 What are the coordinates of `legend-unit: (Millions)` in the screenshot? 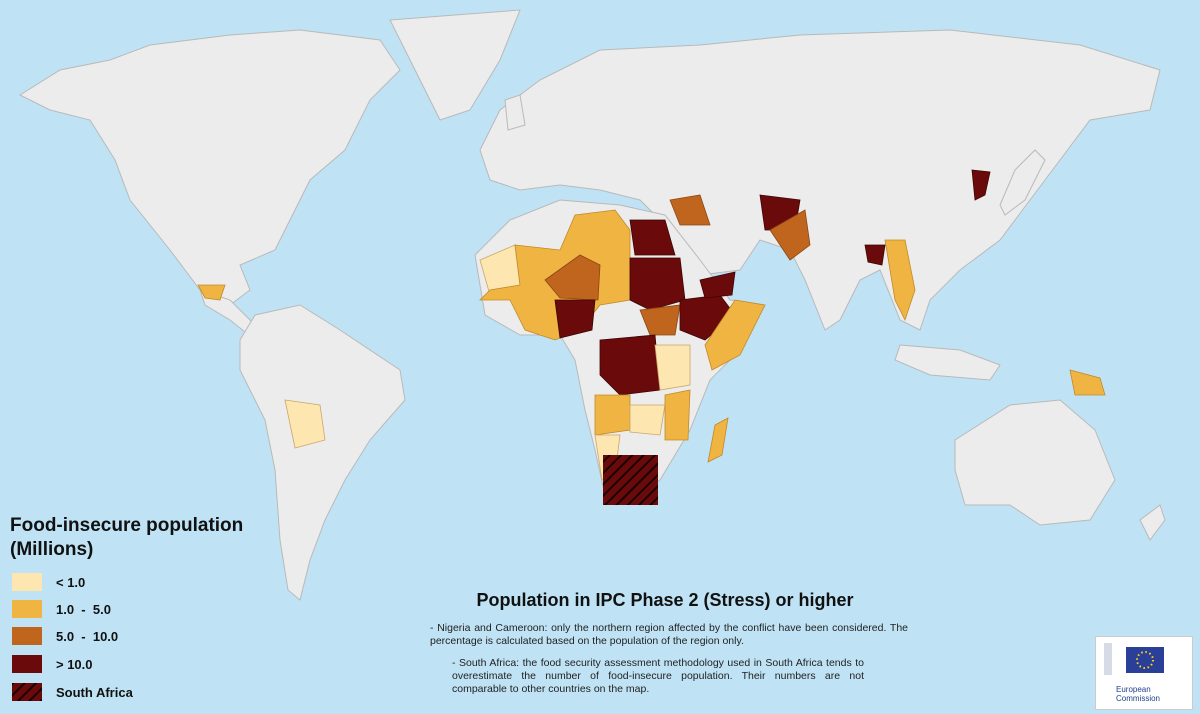 It's located at (52, 549).